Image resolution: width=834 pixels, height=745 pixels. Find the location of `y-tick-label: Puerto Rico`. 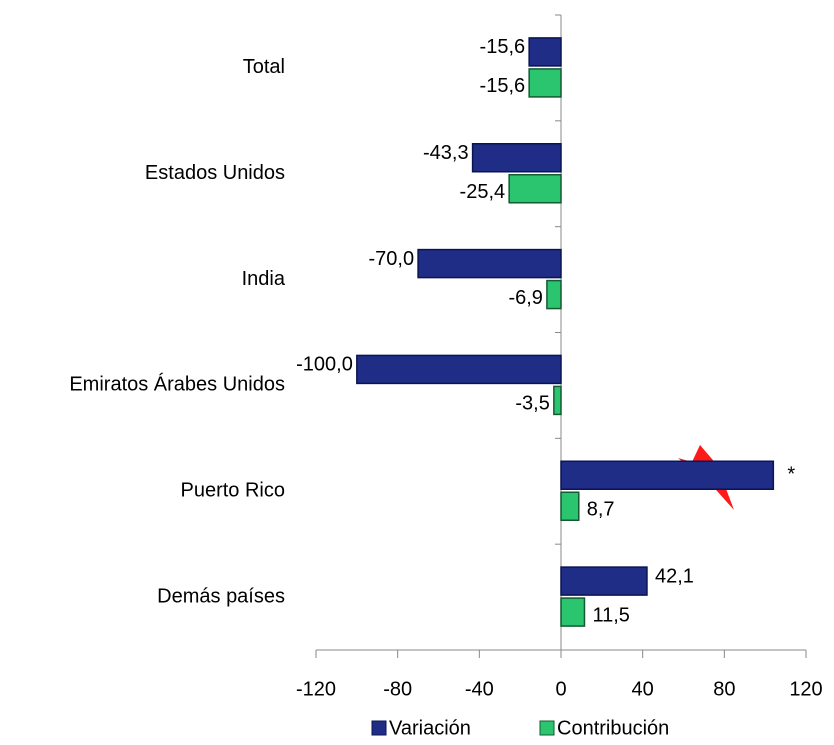

y-tick-label: Puerto Rico is located at coordinates (233, 491).